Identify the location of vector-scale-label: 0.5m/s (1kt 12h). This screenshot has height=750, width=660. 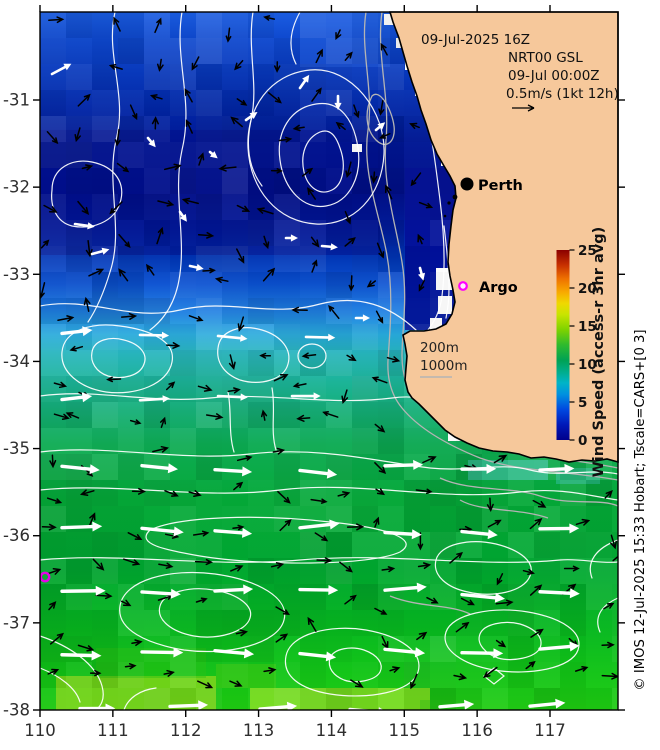
(562, 94).